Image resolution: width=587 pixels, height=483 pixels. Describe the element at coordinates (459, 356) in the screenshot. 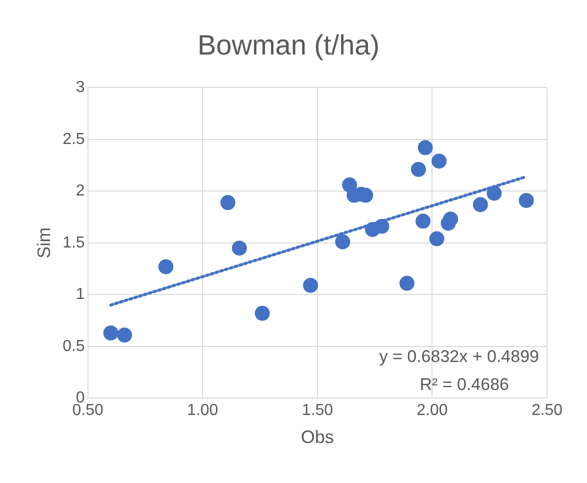

I see `annotation: y = 0.6832x + 0.4899` at that location.